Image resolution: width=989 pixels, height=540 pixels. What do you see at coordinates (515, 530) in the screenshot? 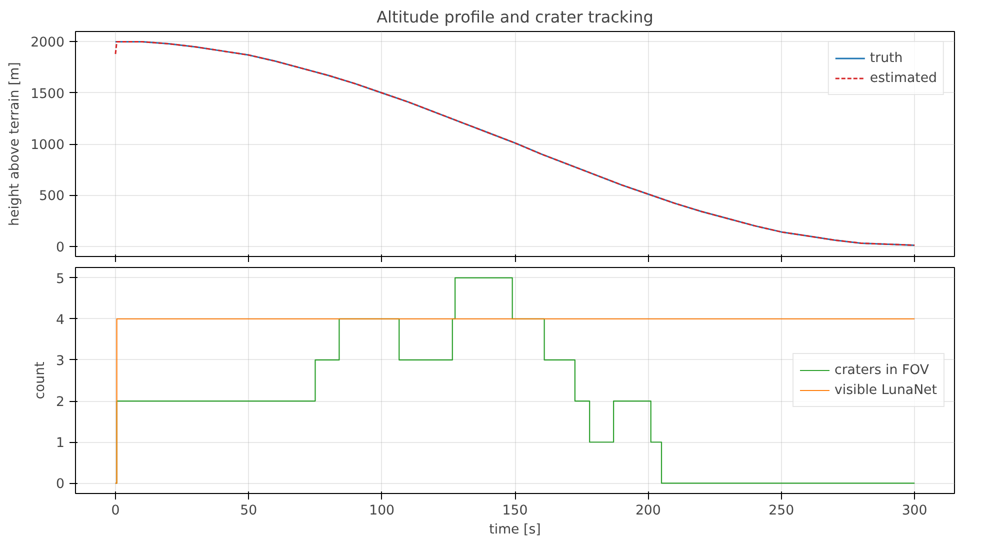
I see `x-axis-title: time [s]` at bounding box center [515, 530].